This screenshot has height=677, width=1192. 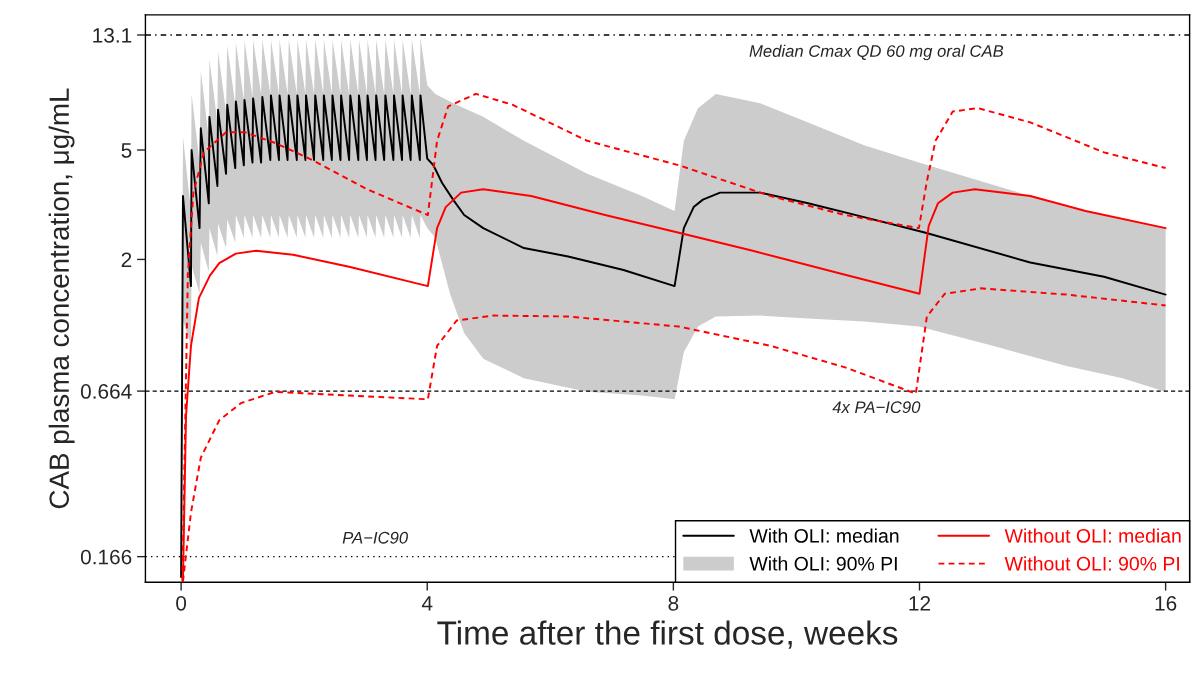 What do you see at coordinates (667, 634) in the screenshot?
I see `x-axis-title: Time after the first dose, weeks` at bounding box center [667, 634].